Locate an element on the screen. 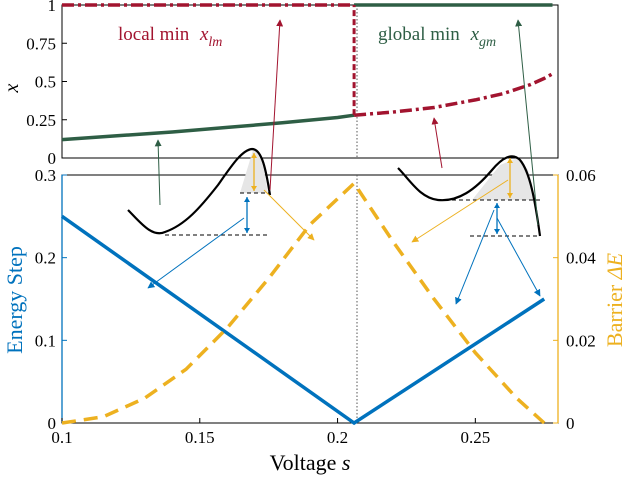  xtick-label: 0.1 is located at coordinates (61, 437).